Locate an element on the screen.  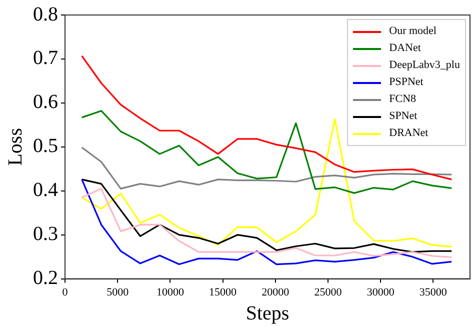
legend-label: DANet is located at coordinates (405, 48).